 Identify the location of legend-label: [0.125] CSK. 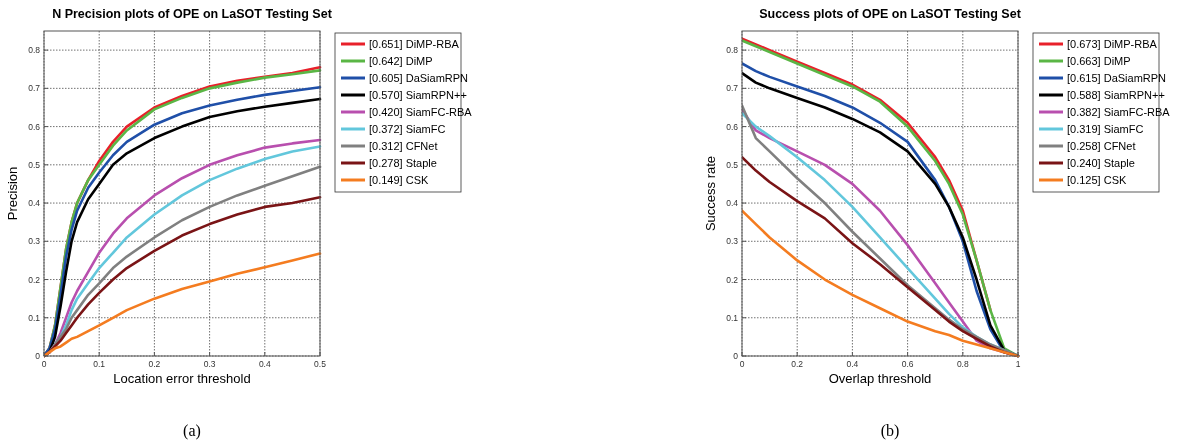
(1097, 180).